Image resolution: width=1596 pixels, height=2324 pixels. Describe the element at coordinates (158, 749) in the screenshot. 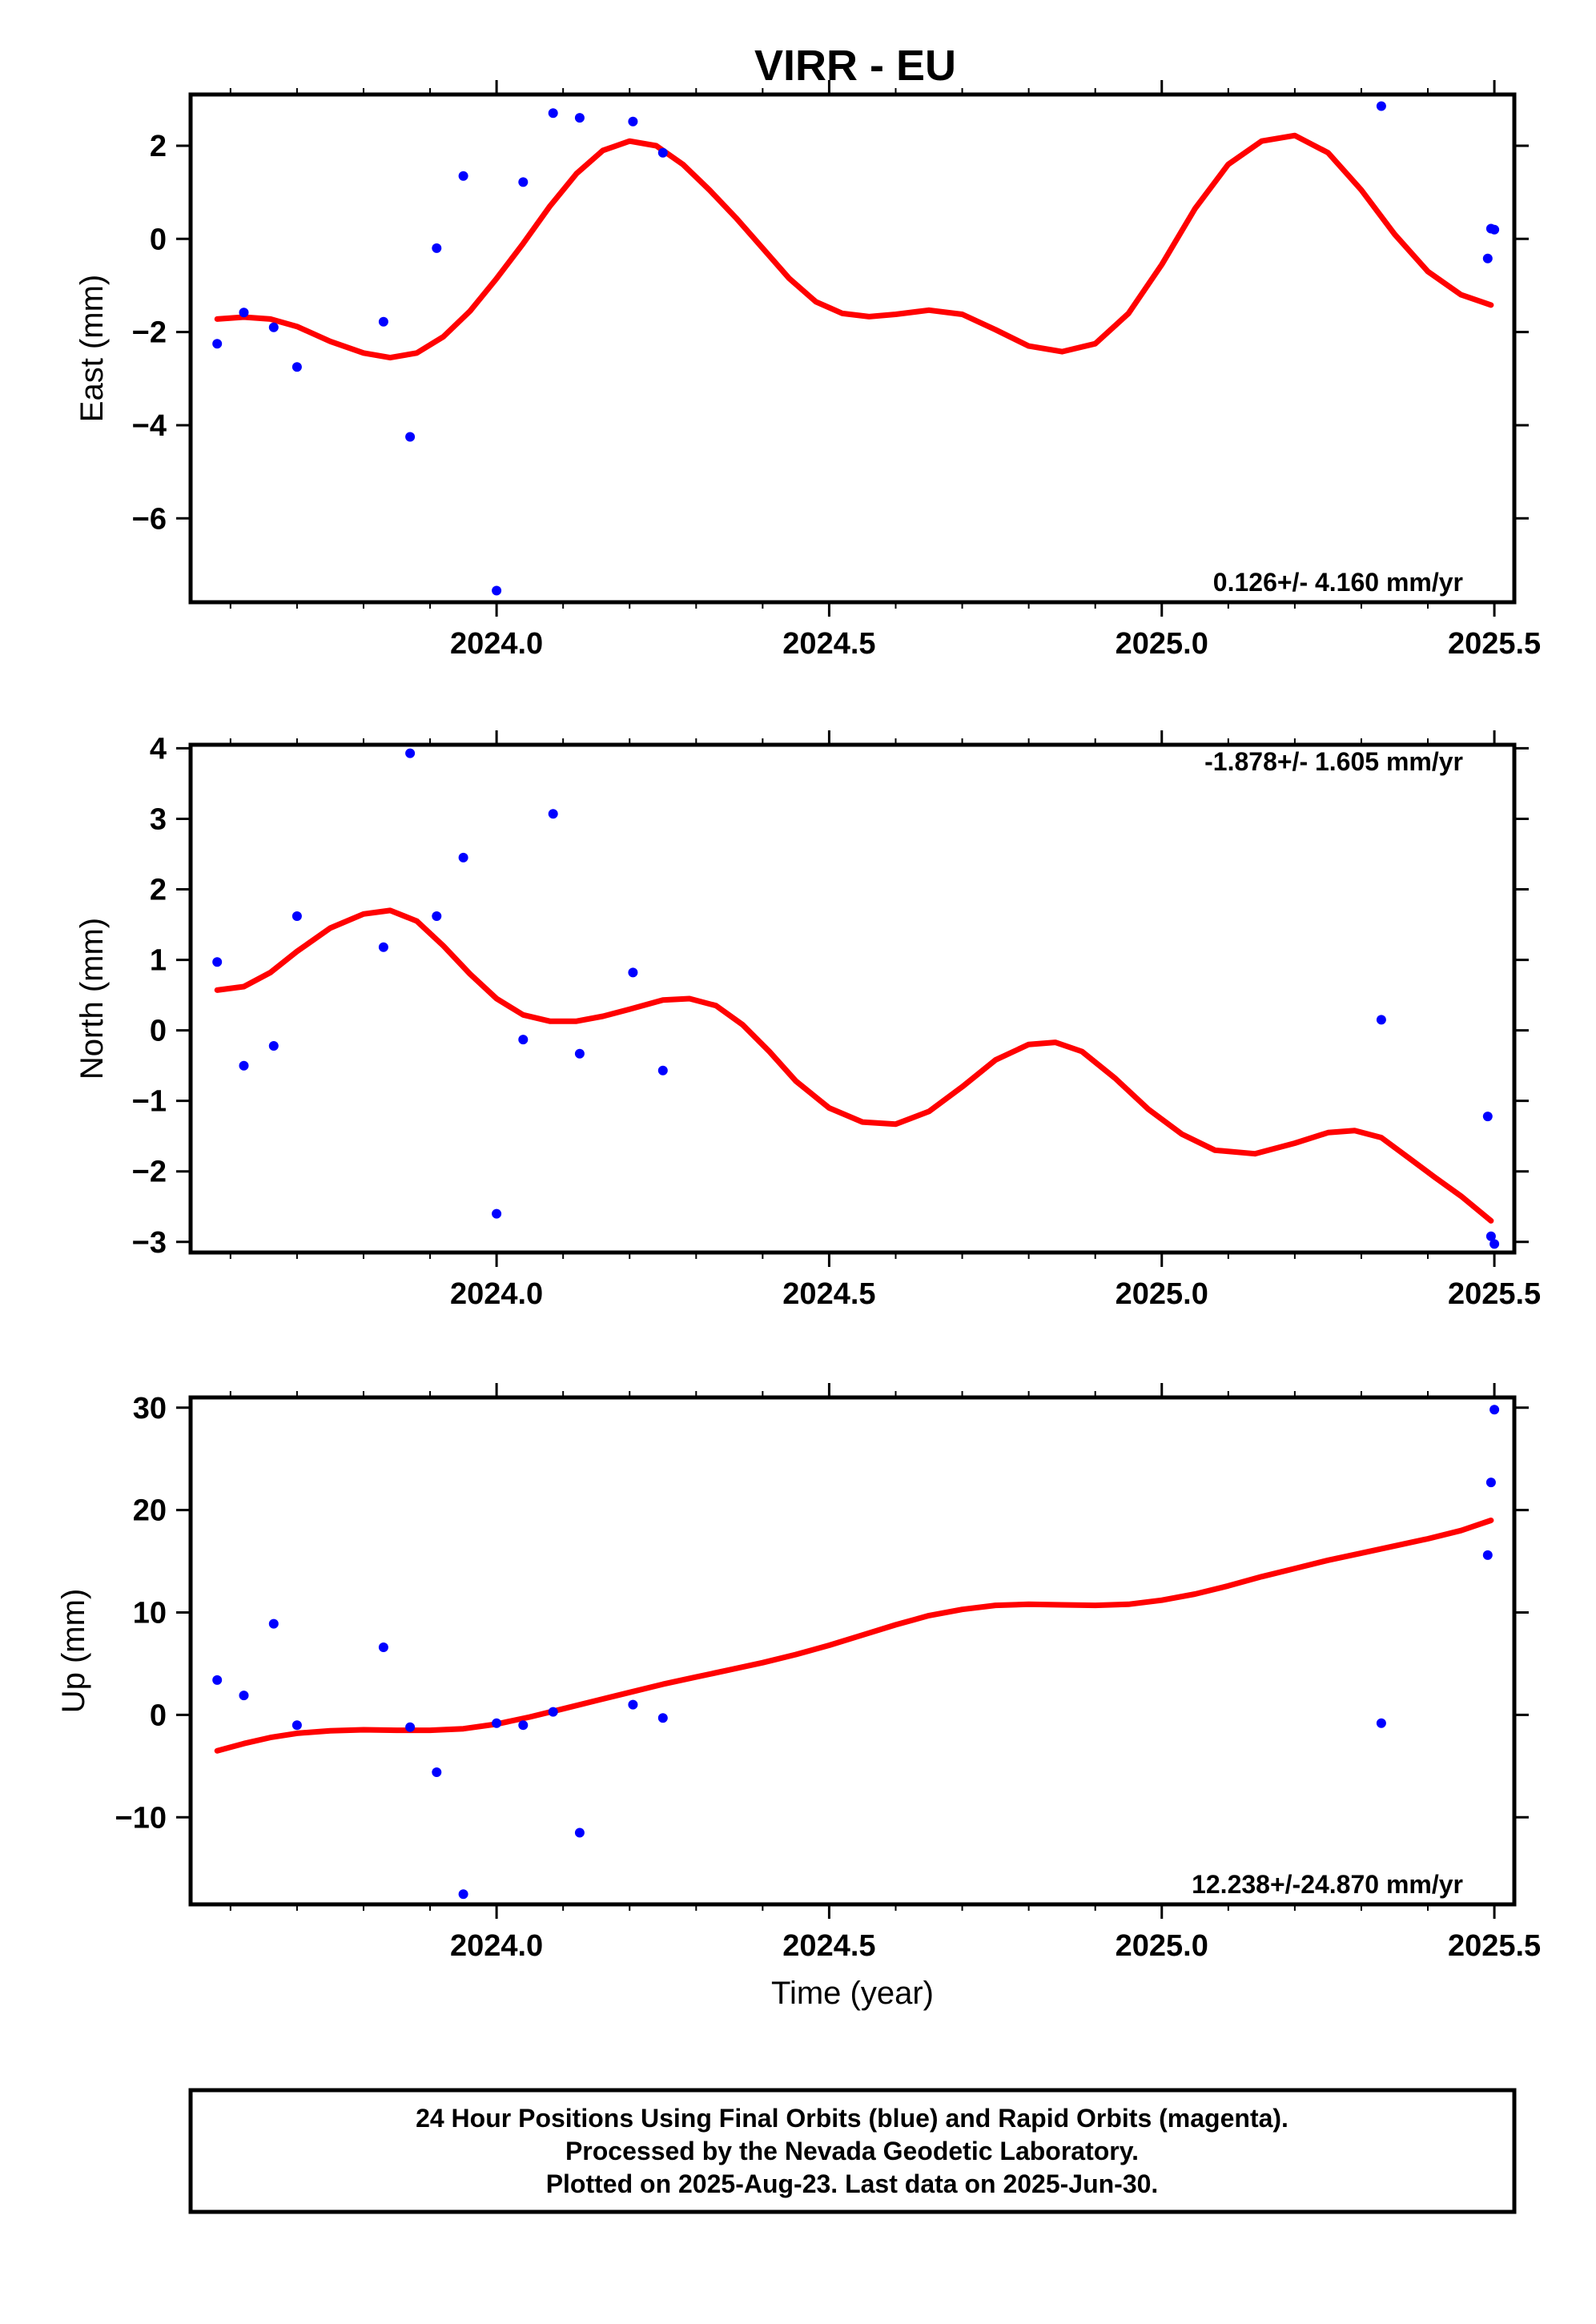

I see `y-tick-label: 4` at that location.